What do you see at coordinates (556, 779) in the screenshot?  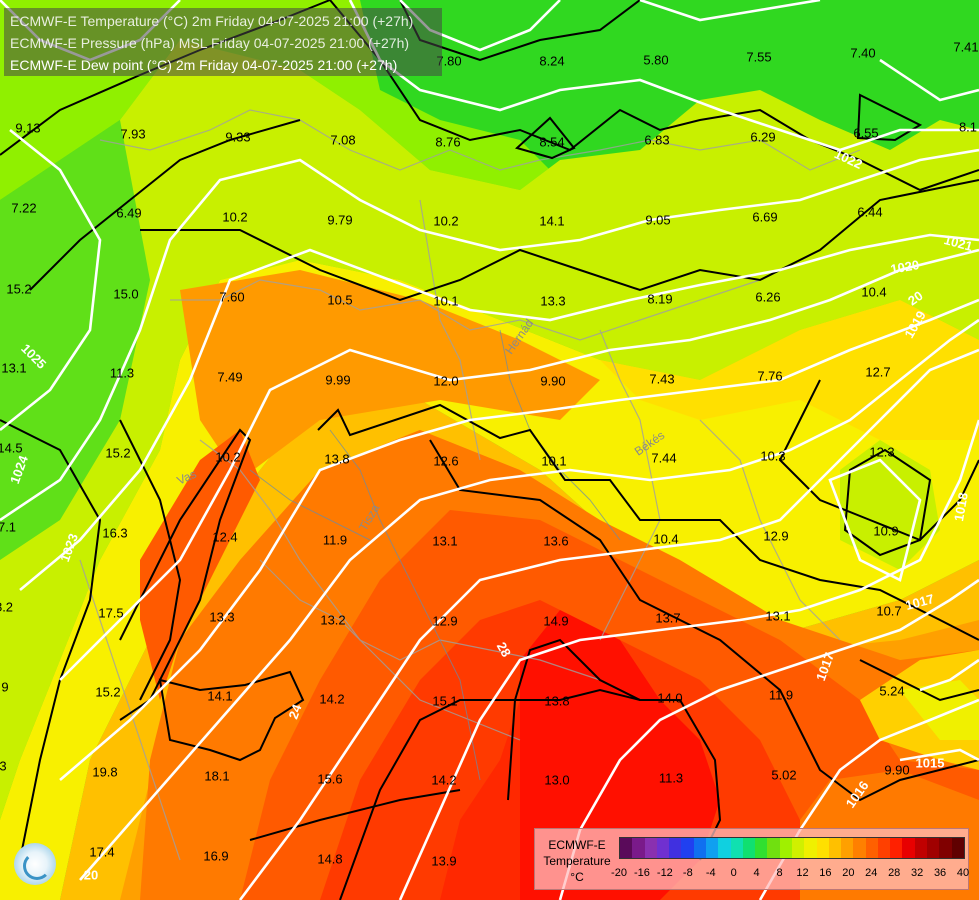 I see `dewpoint-value: 13.0` at bounding box center [556, 779].